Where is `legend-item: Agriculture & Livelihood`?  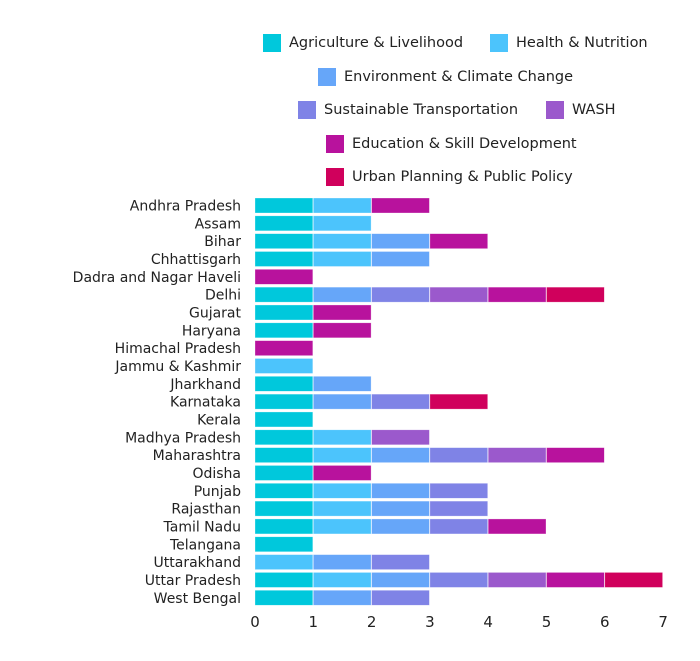
legend-item: Agriculture & Livelihood is located at coordinates (363, 43).